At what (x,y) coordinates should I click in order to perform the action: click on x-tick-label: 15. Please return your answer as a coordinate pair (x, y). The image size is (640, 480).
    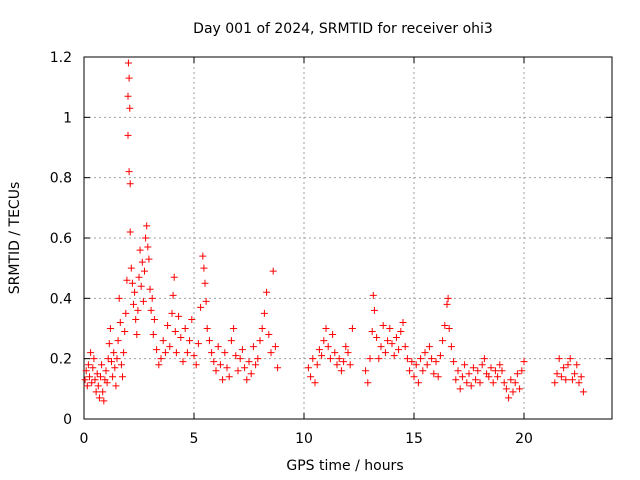
    Looking at the image, I should click on (414, 439).